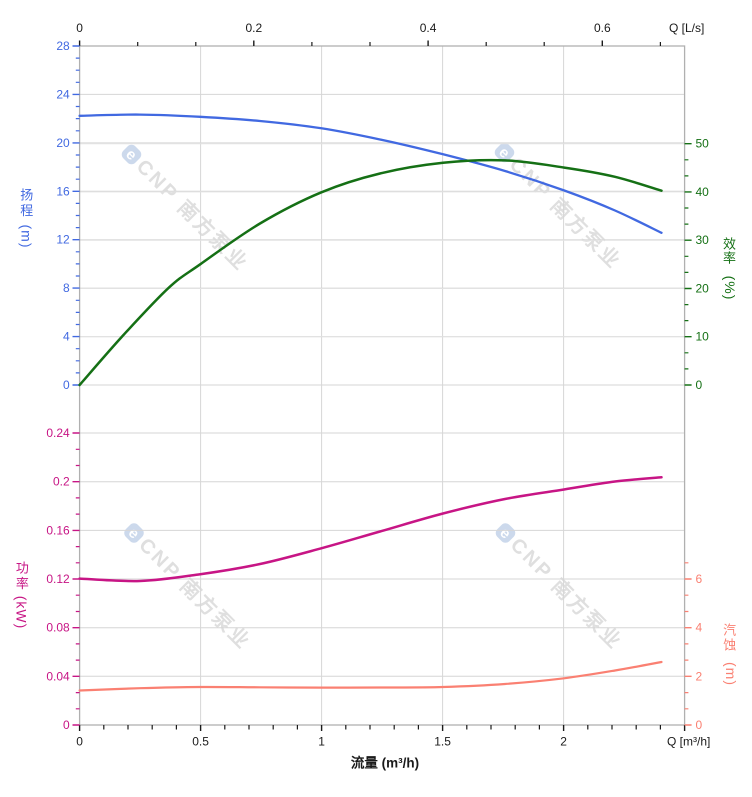 The width and height of the screenshot is (752, 797). I want to click on svg-text: 8, so click(66, 288).